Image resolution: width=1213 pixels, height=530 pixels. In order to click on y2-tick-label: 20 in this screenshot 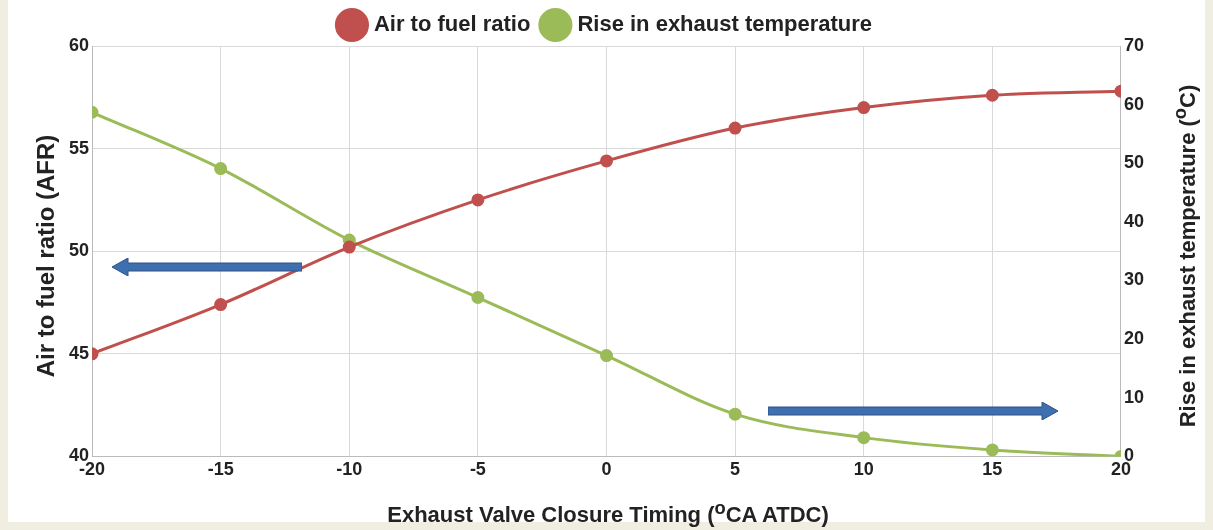, I will do `click(1134, 338)`.